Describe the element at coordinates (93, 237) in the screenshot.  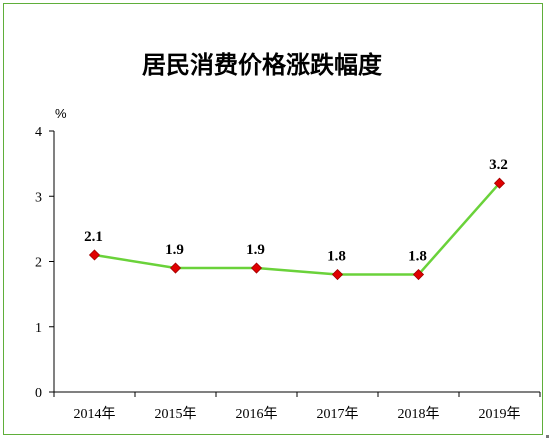
I see `data-label: 2.1` at that location.